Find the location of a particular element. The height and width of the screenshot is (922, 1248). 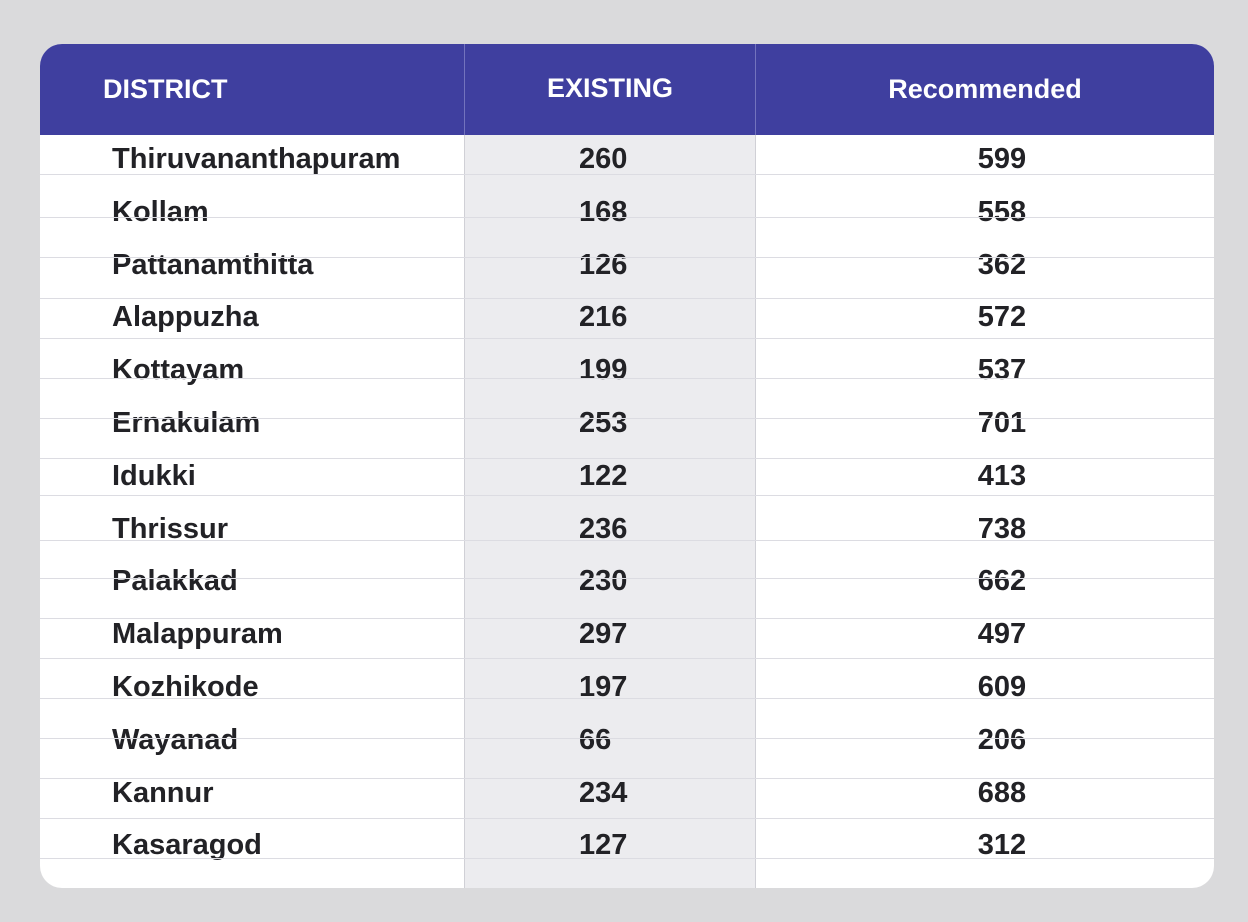

existing-value-cell: 168 is located at coordinates (603, 211).